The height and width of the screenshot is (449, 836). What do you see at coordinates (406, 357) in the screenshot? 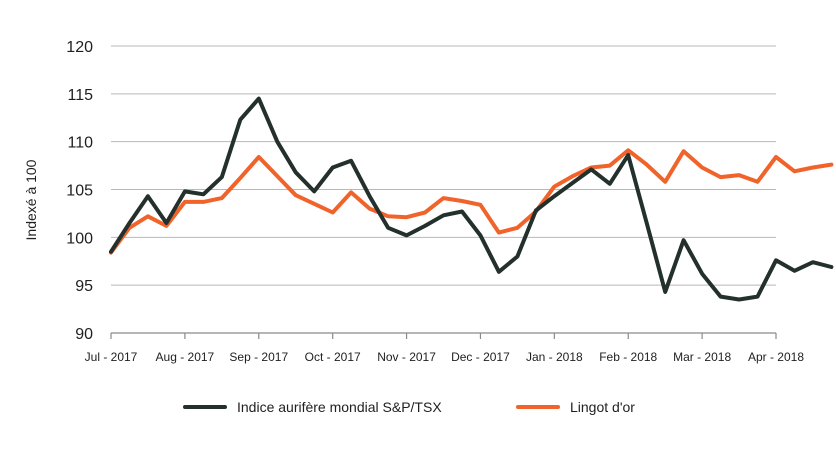
I see `x-tick-label: Nov - 2017` at bounding box center [406, 357].